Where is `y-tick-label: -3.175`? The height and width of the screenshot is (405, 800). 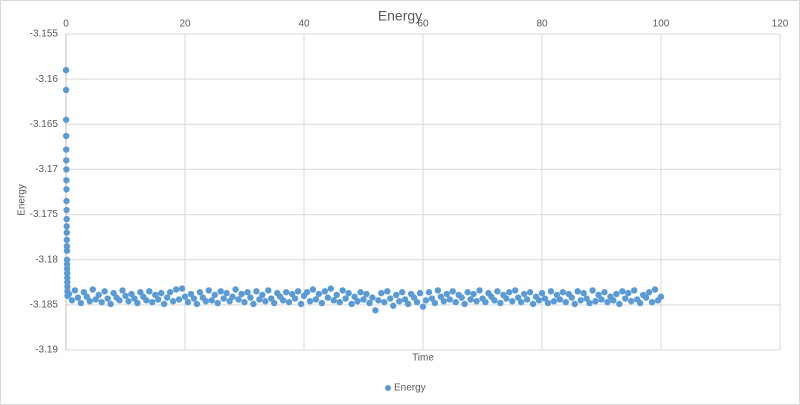 y-tick-label: -3.175 is located at coordinates (44, 214).